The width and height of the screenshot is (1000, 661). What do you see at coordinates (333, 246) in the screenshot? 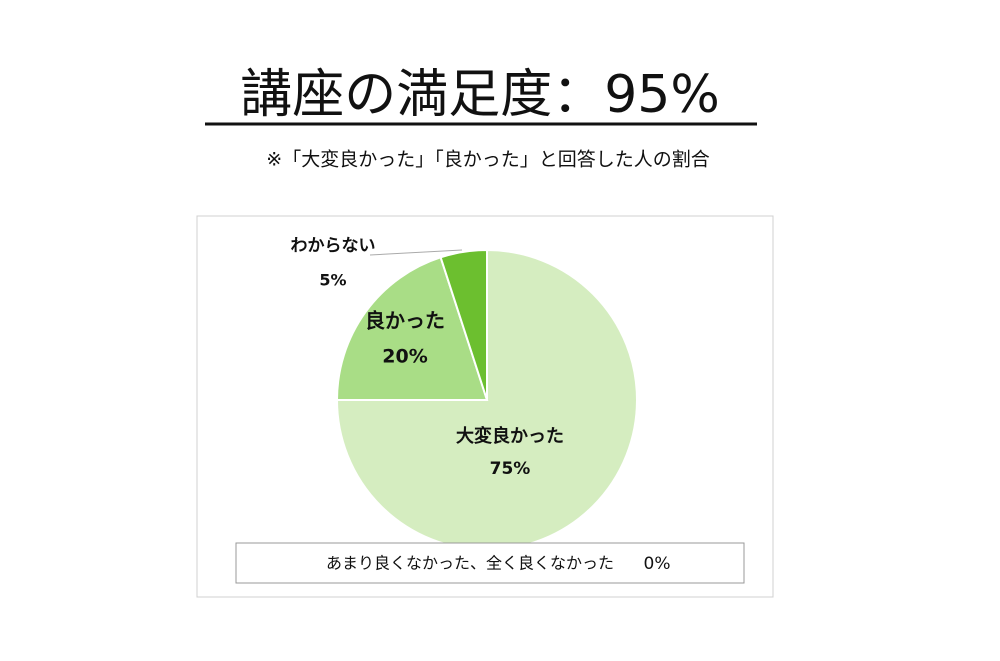
I see `slice-label: わからない` at bounding box center [333, 246].